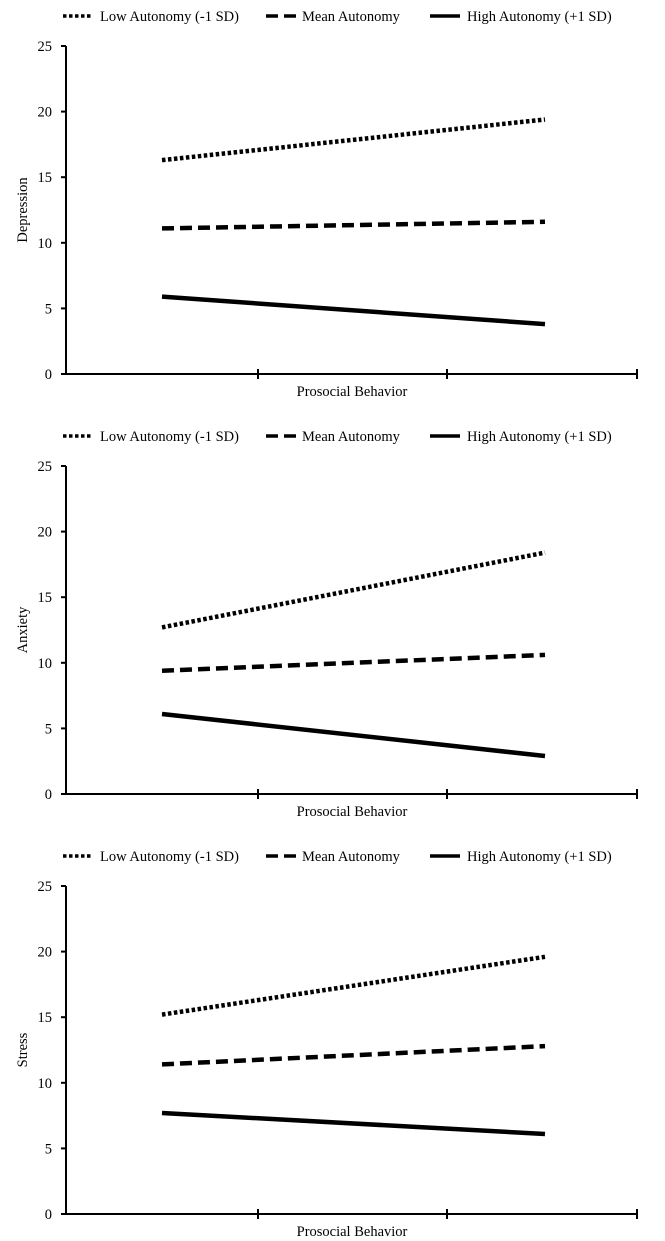  What do you see at coordinates (23, 1049) in the screenshot?
I see `y-axis-label: Stress` at bounding box center [23, 1049].